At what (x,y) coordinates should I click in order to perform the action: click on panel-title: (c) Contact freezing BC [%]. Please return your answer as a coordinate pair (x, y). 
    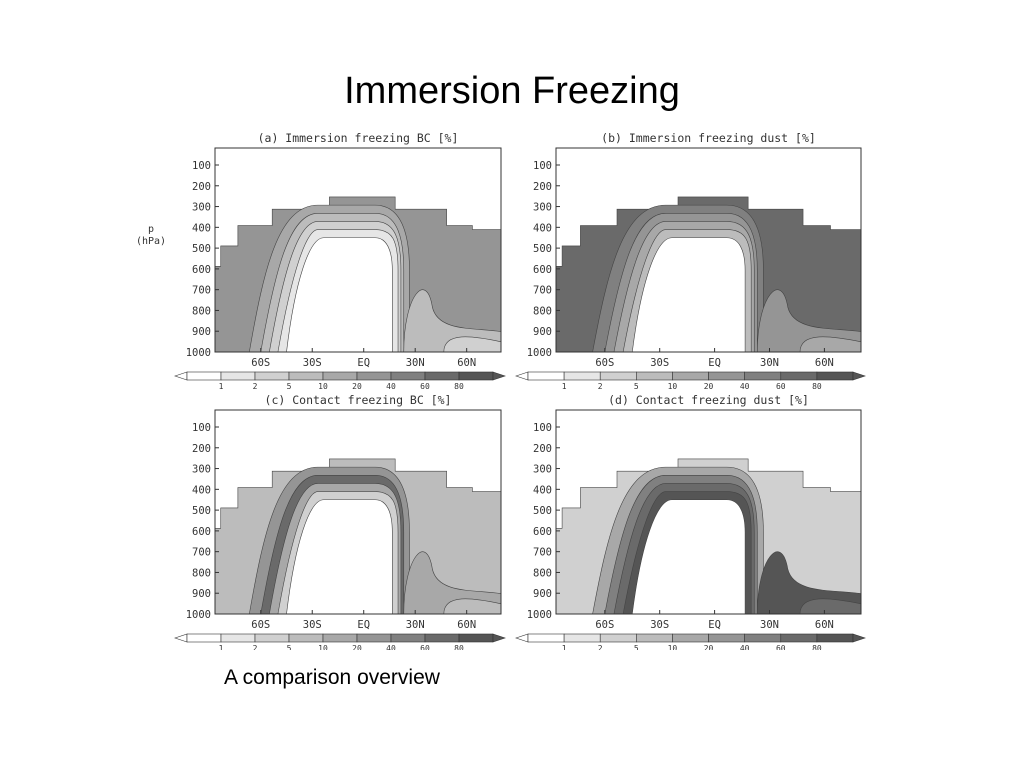
    Looking at the image, I should click on (358, 400).